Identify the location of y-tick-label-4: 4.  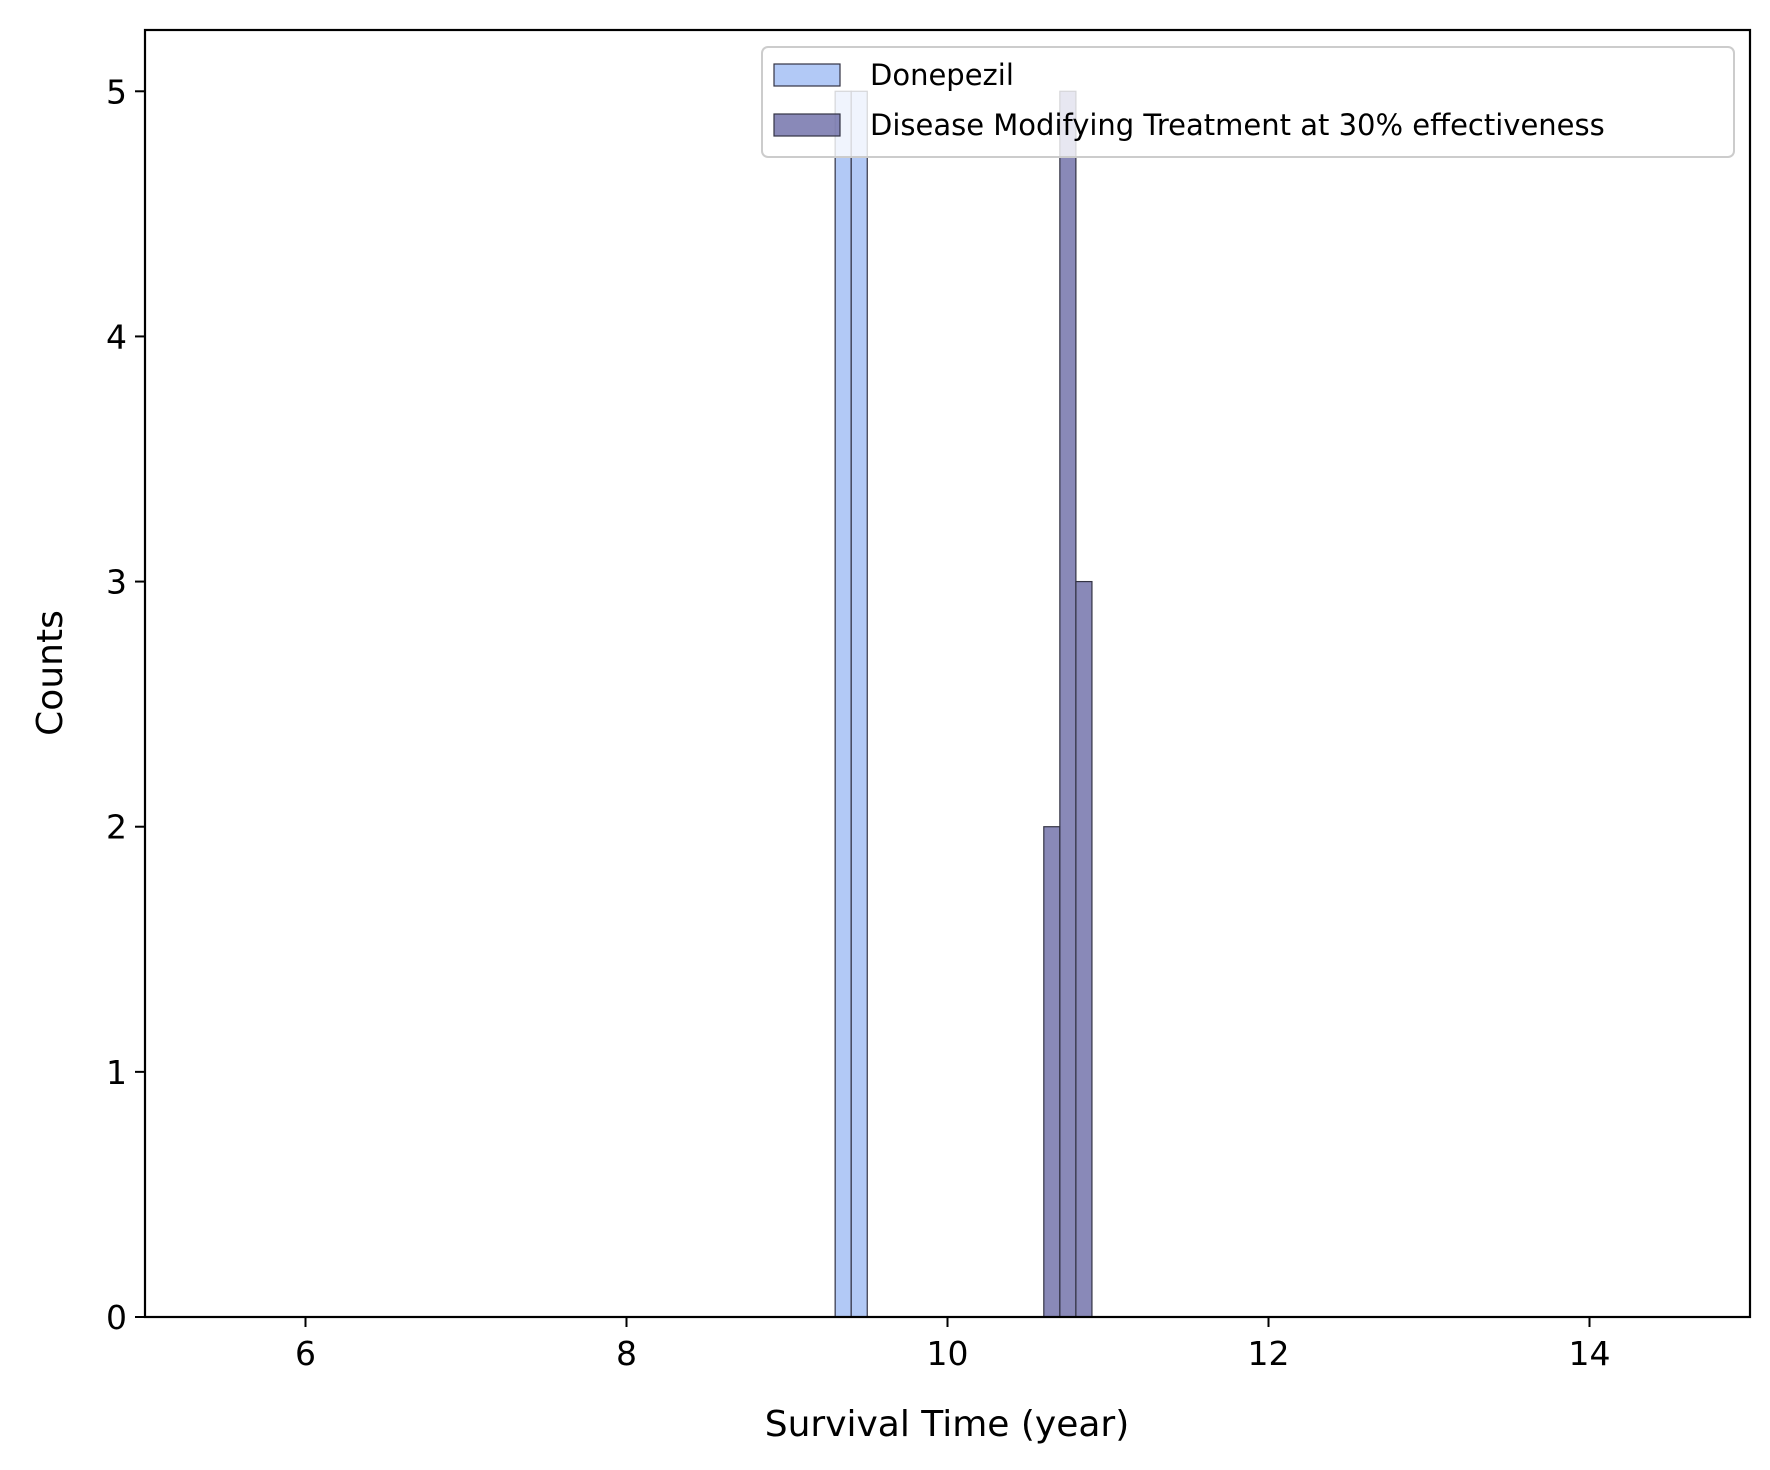
(116, 336).